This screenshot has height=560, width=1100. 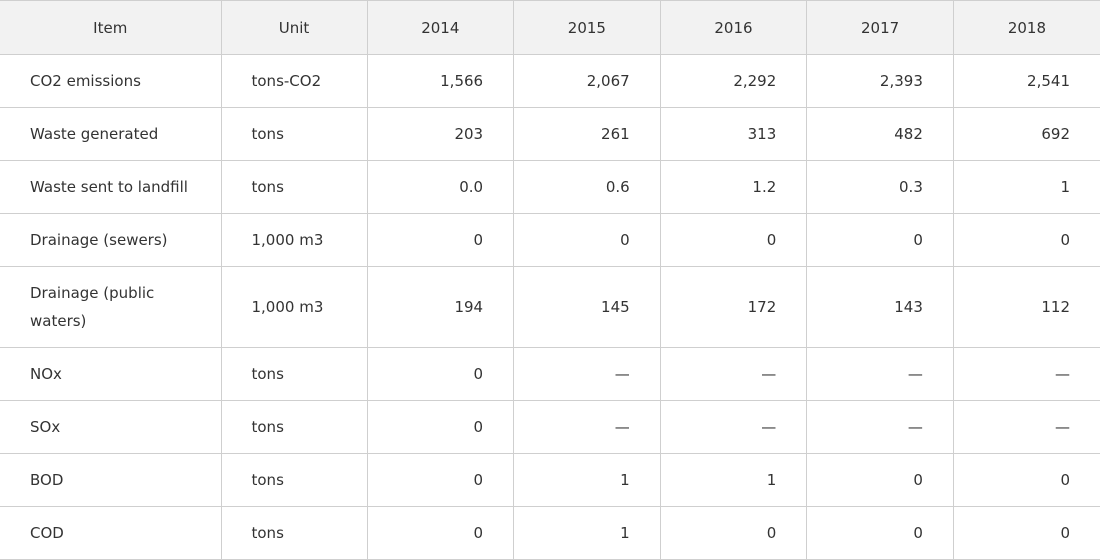 I want to click on table-row: COD tons 0 1 0 0 0, so click(x=550, y=533).